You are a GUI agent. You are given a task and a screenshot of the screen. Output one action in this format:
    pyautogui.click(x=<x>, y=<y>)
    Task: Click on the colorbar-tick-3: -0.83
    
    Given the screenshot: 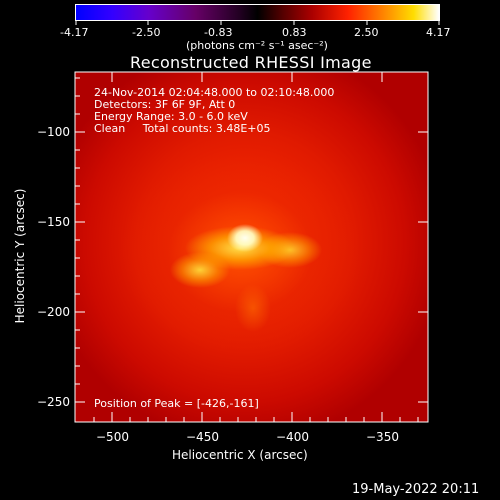 What is the action you would take?
    pyautogui.click(x=218, y=32)
    